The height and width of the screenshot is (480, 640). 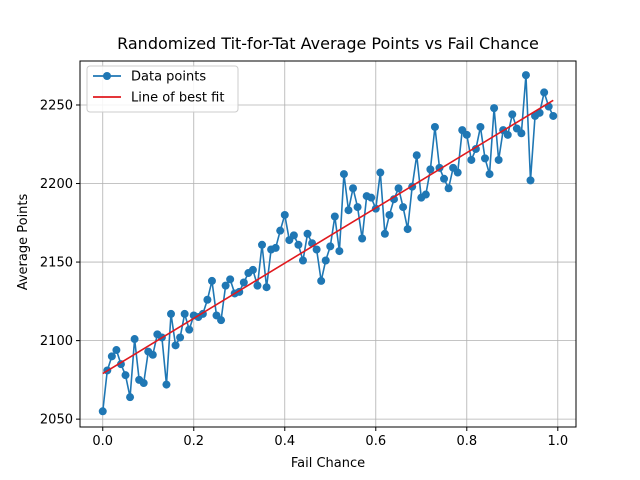 I want to click on x-tick-label: 0.2, so click(x=193, y=441).